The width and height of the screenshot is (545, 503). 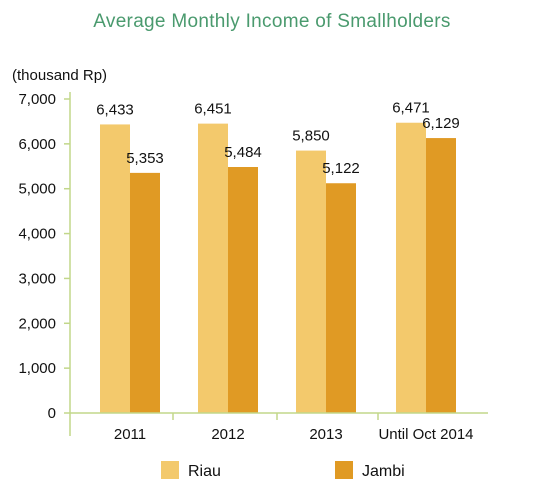 I want to click on bar-label-jambi-1: 5,353, so click(x=145, y=158).